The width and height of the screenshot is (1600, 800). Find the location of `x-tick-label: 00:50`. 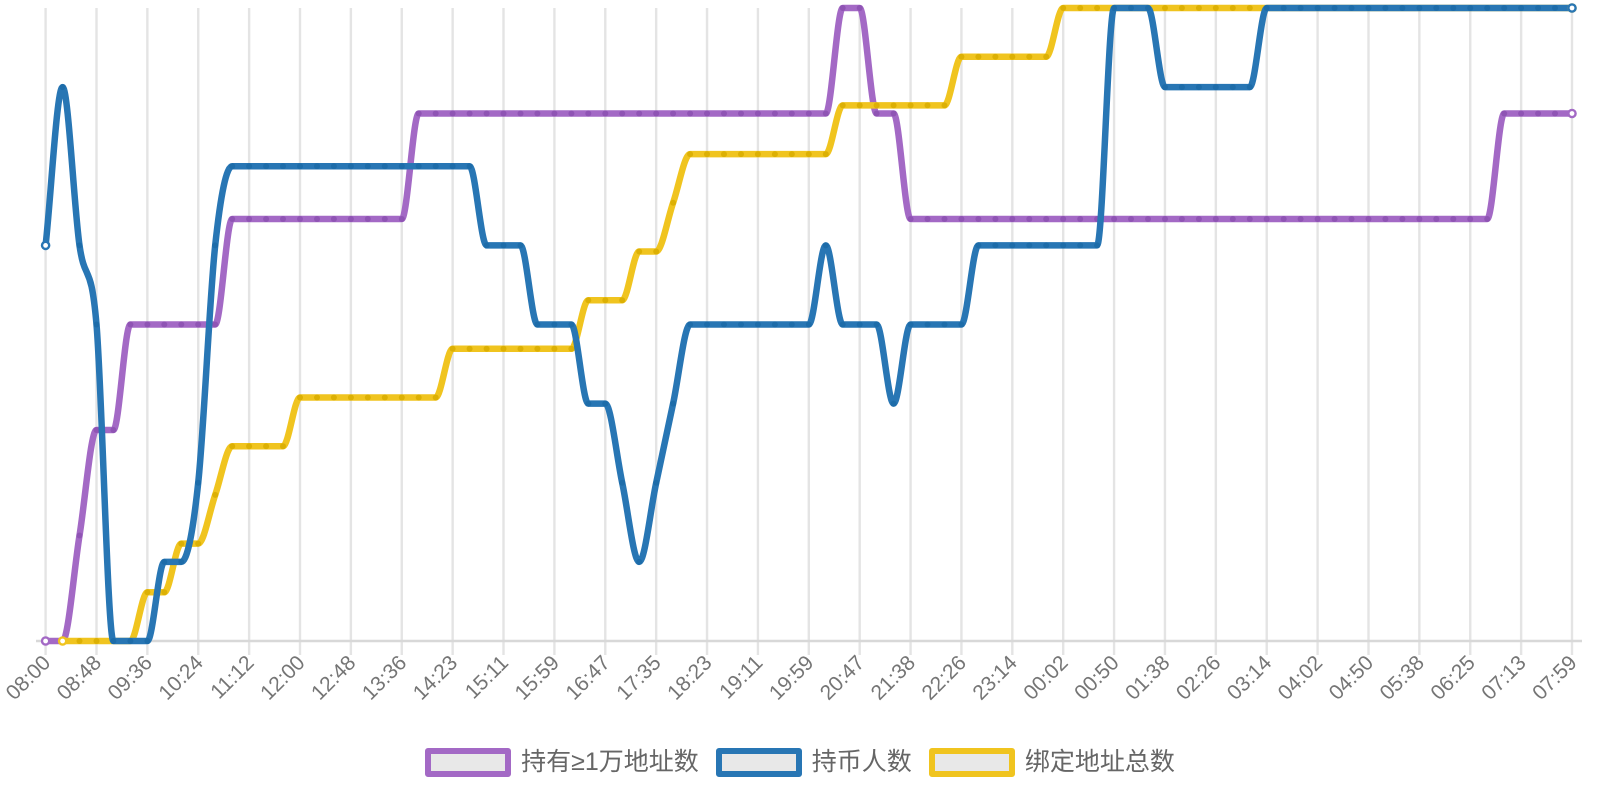

x-tick-label: 00:50 is located at coordinates (1096, 677).